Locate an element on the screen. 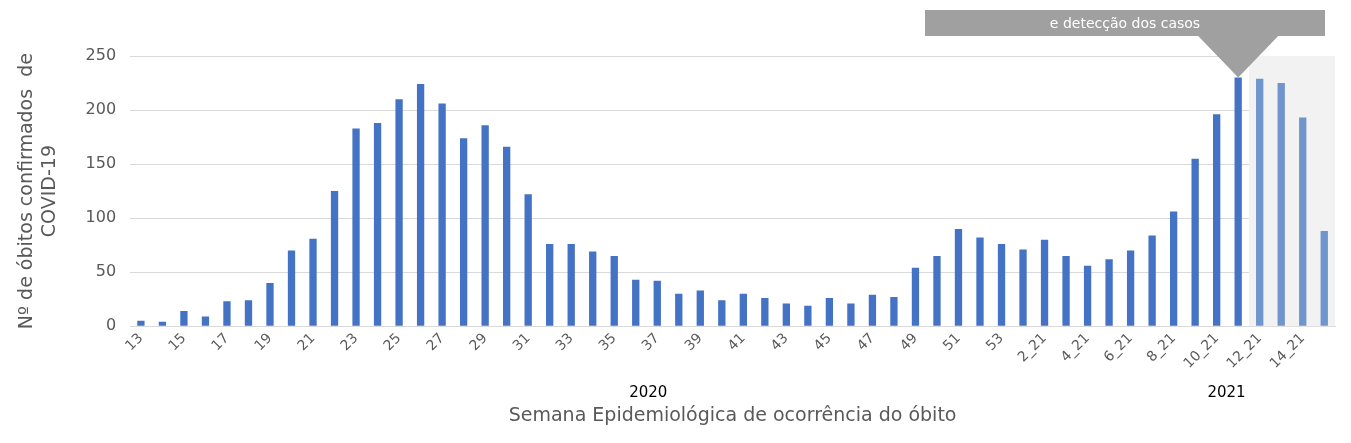 This screenshot has height=443, width=1351. x-tick-label: 49 is located at coordinates (908, 341).